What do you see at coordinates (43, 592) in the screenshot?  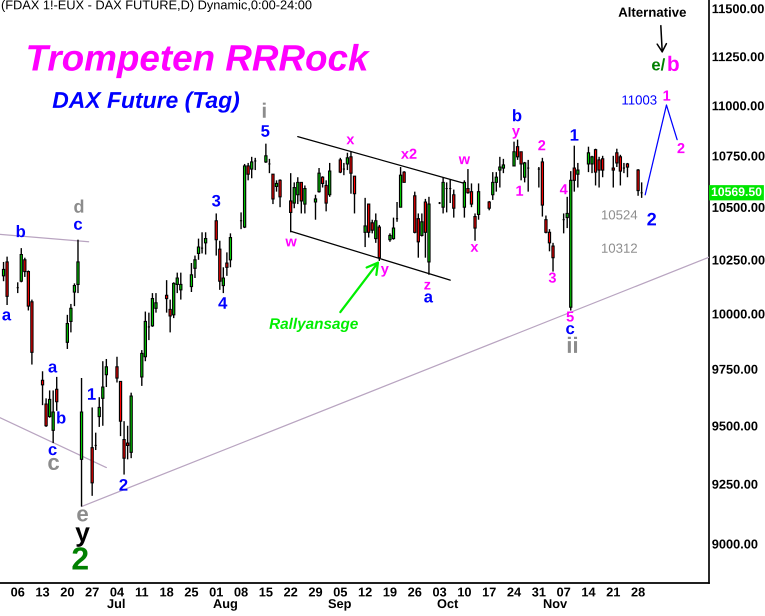 I see `x-tick-label: 13` at bounding box center [43, 592].